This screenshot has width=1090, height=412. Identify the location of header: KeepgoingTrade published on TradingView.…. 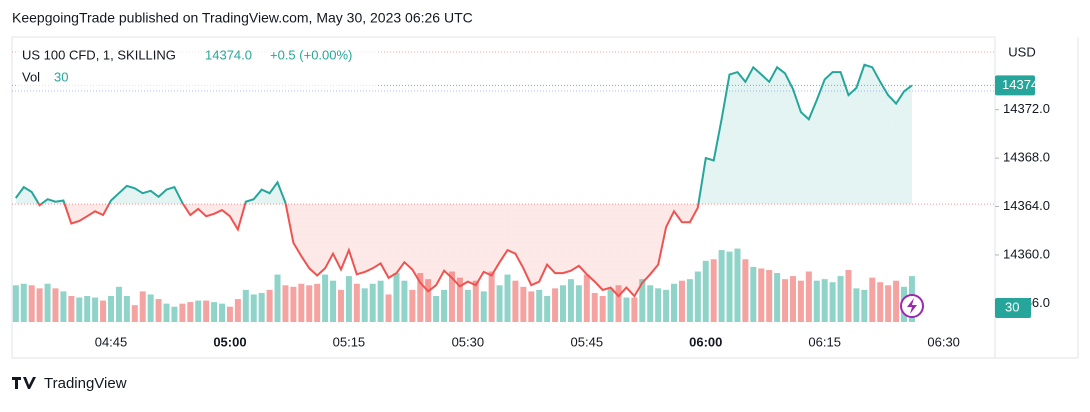
(242, 18).